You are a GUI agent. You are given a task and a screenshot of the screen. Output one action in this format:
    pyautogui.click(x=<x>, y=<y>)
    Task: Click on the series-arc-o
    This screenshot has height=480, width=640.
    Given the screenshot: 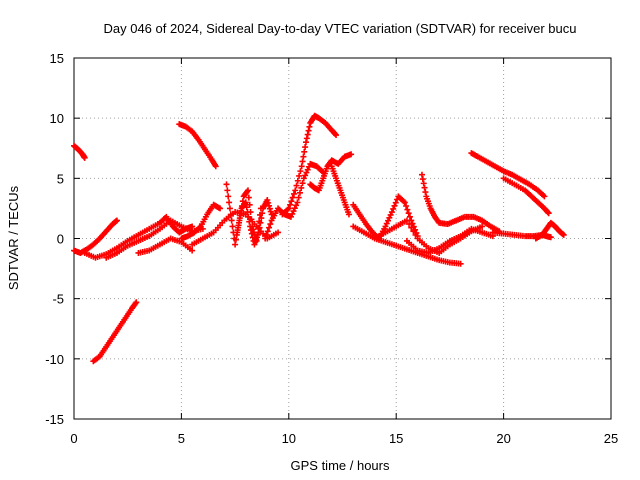 What is the action you would take?
    pyautogui.click(x=340, y=190)
    